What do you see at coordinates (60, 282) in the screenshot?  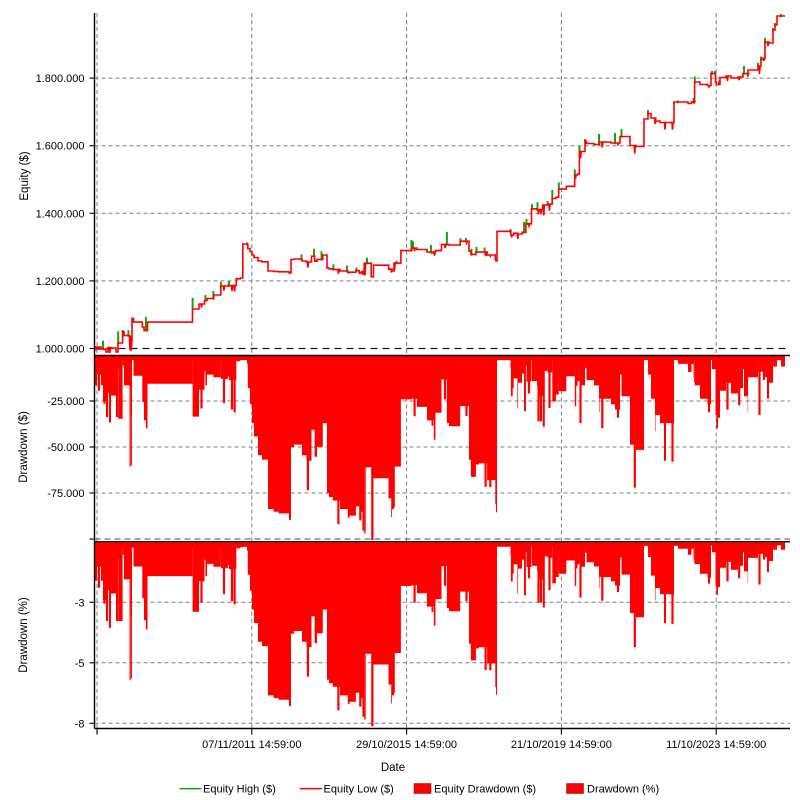 I see `svg-text: 1.200.000` at bounding box center [60, 282].